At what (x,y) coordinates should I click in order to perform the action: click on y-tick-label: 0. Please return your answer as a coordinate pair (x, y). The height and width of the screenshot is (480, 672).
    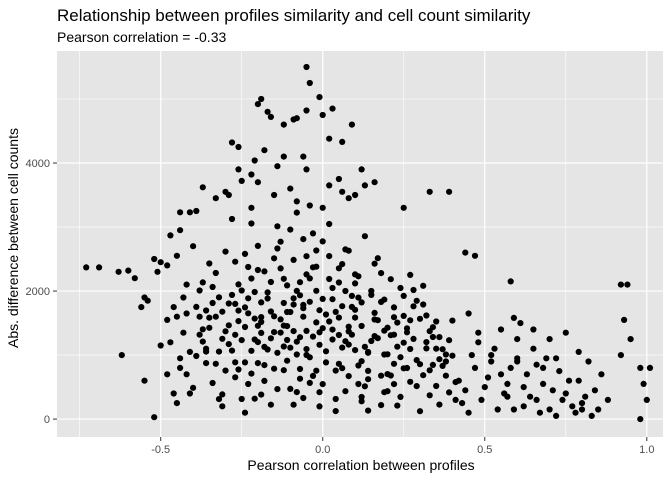
    Looking at the image, I should click on (47, 420).